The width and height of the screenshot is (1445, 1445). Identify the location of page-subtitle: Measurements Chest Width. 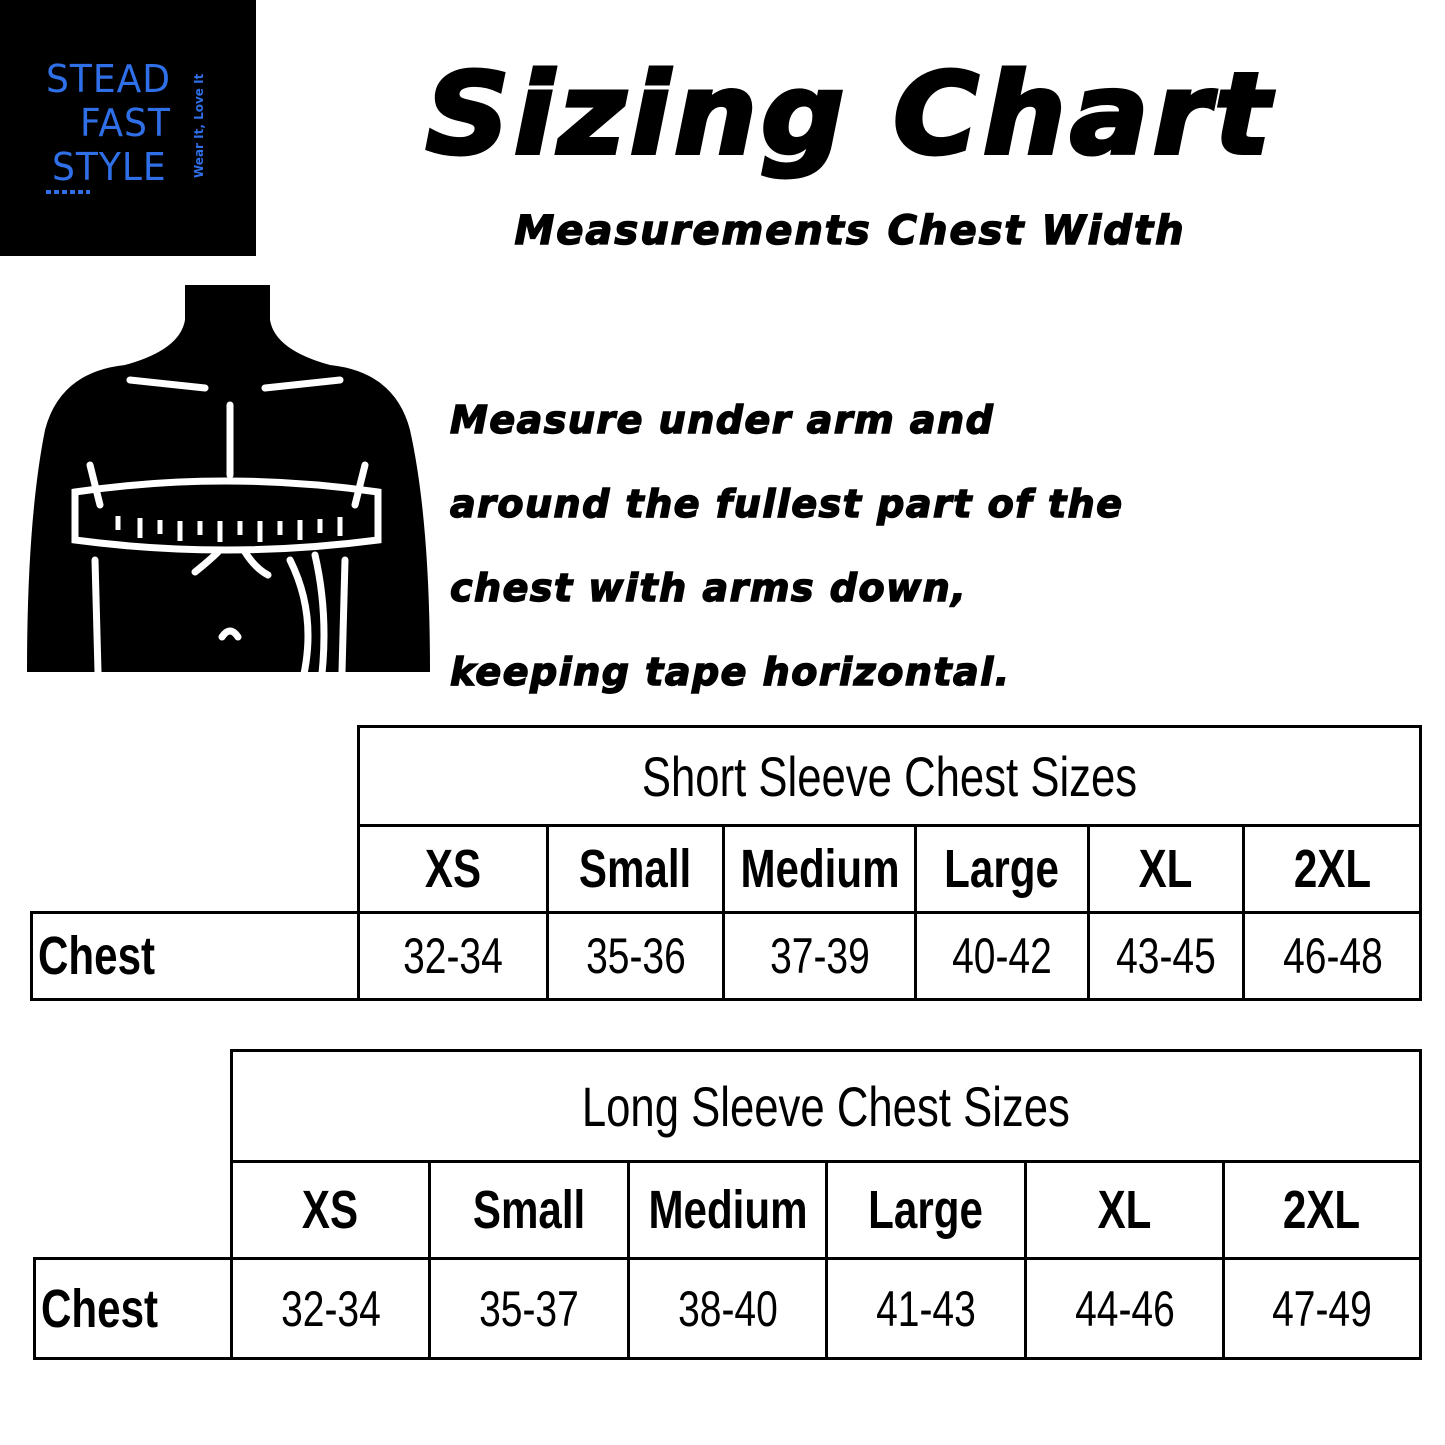
(850, 231).